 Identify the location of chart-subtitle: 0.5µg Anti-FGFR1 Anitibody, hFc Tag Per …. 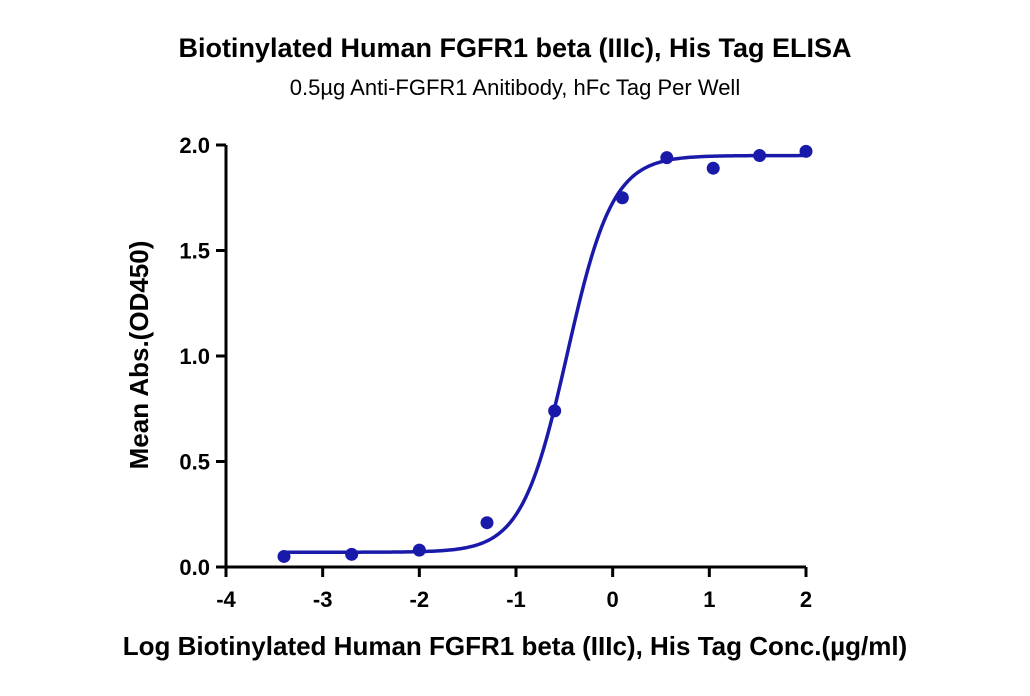
(515, 87).